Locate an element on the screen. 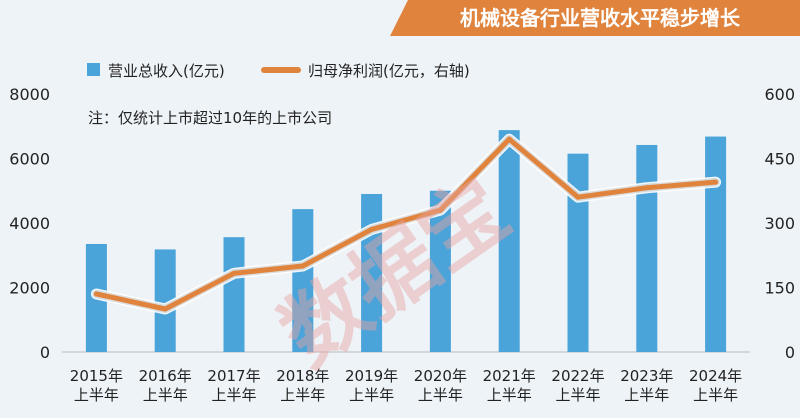  left-tick-label: 8000 is located at coordinates (29, 94).